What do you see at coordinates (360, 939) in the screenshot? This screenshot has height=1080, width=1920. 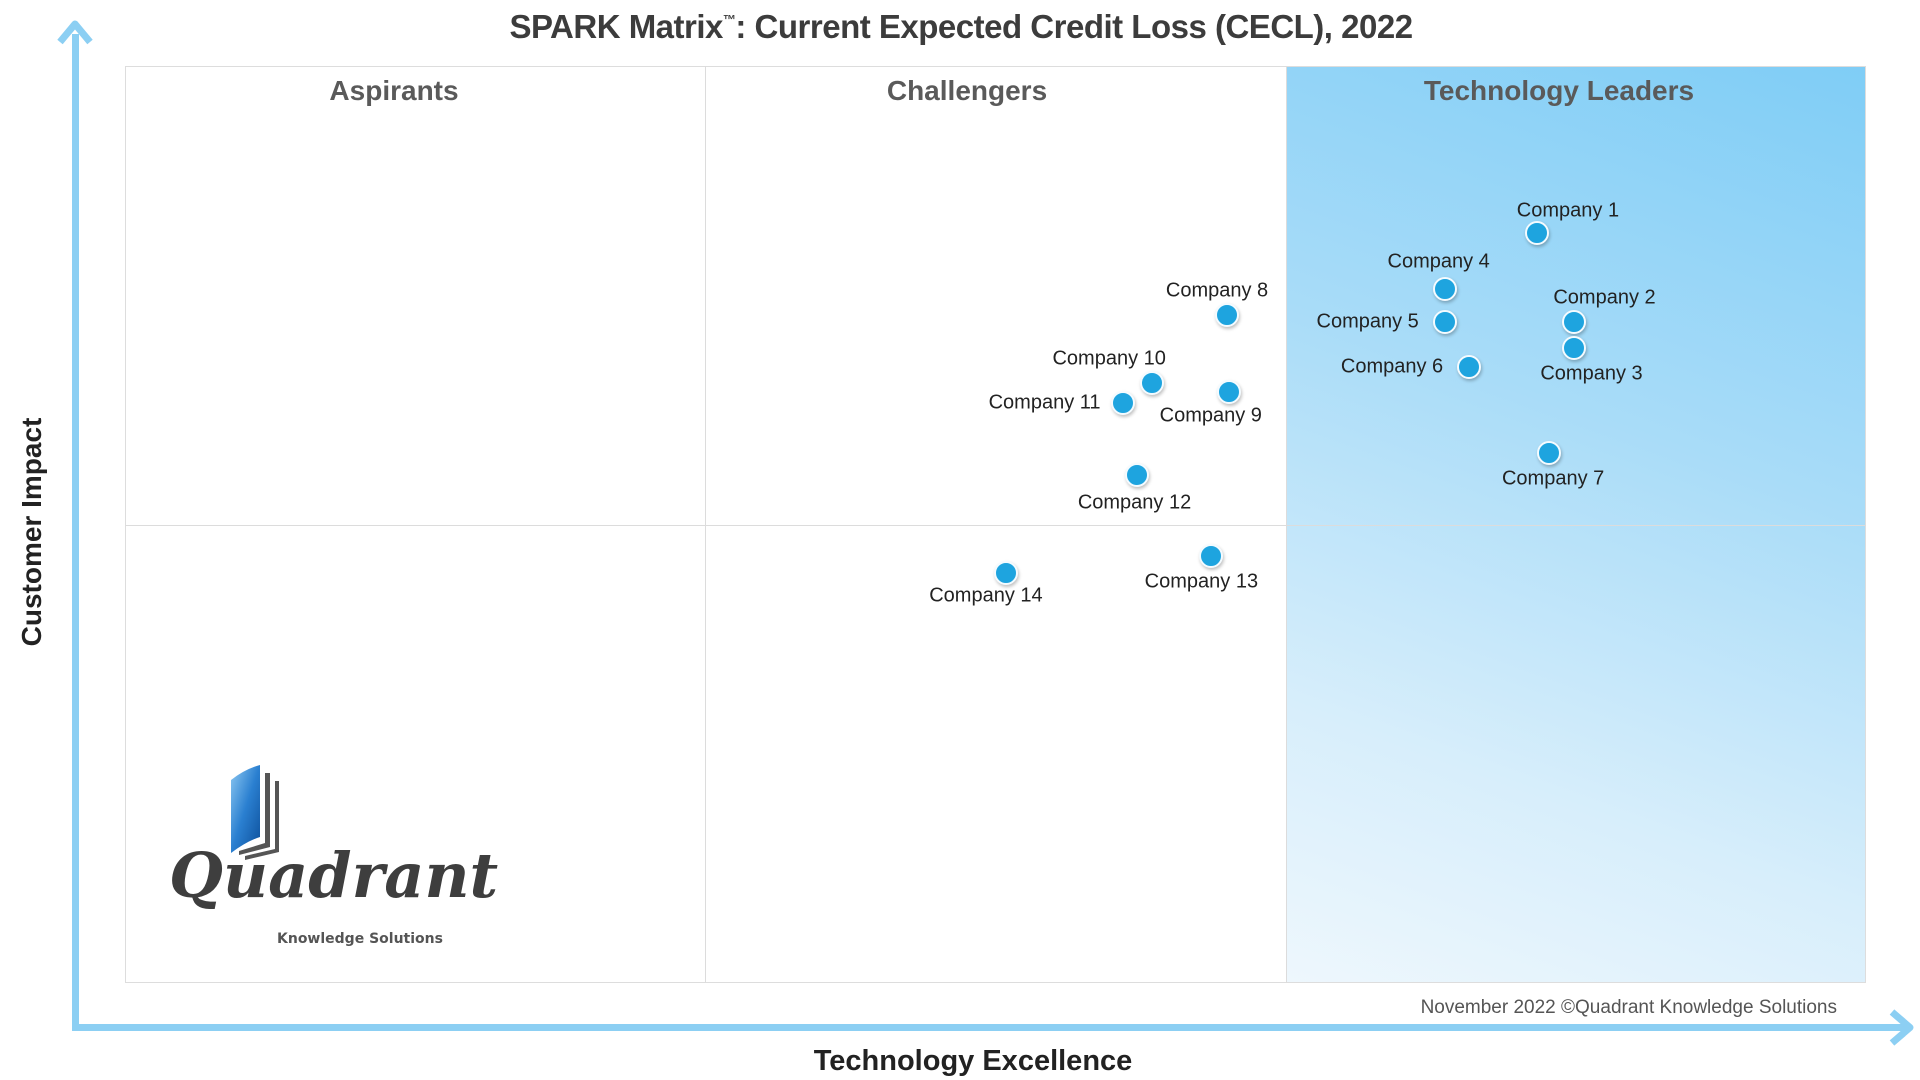 I see `logo-tagline: Knowledge Solutions` at bounding box center [360, 939].